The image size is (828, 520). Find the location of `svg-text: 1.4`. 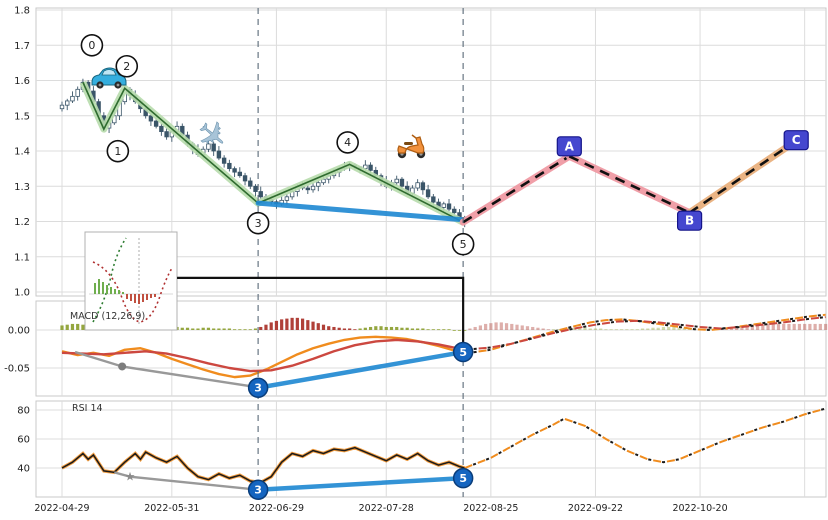

svg-text: 1.4 is located at coordinates (22, 152).